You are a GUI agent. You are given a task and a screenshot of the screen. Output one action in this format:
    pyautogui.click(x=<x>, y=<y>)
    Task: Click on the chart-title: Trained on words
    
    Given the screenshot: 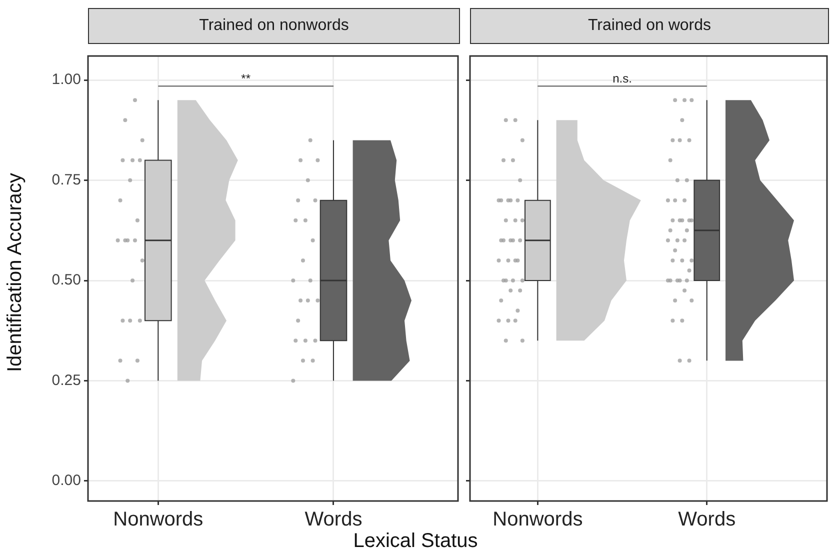 What is the action you would take?
    pyautogui.click(x=649, y=26)
    